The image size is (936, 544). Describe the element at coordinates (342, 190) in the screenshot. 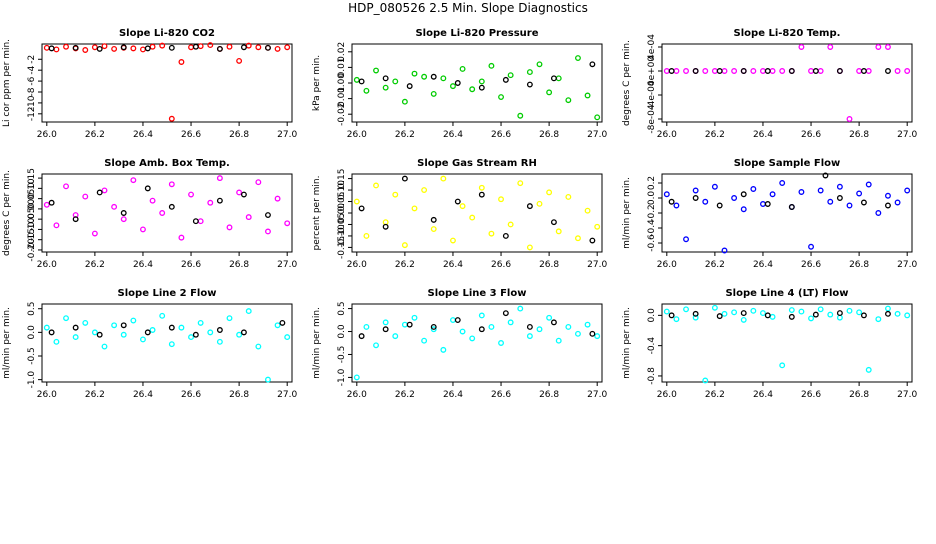

I see `y-tick-label: 0.10` at that location.